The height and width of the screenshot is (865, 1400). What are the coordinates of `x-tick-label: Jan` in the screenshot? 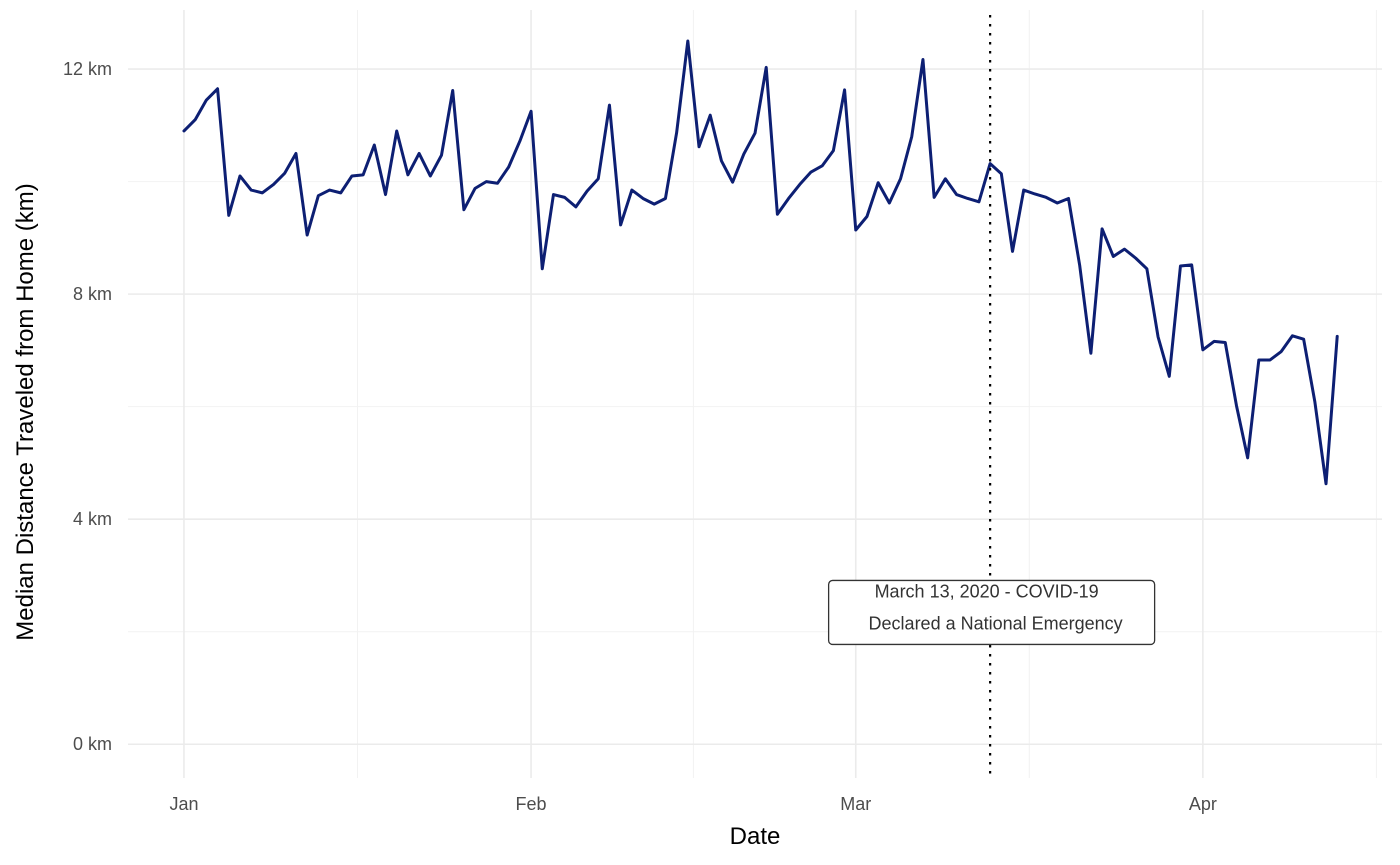 It's located at (183, 804).